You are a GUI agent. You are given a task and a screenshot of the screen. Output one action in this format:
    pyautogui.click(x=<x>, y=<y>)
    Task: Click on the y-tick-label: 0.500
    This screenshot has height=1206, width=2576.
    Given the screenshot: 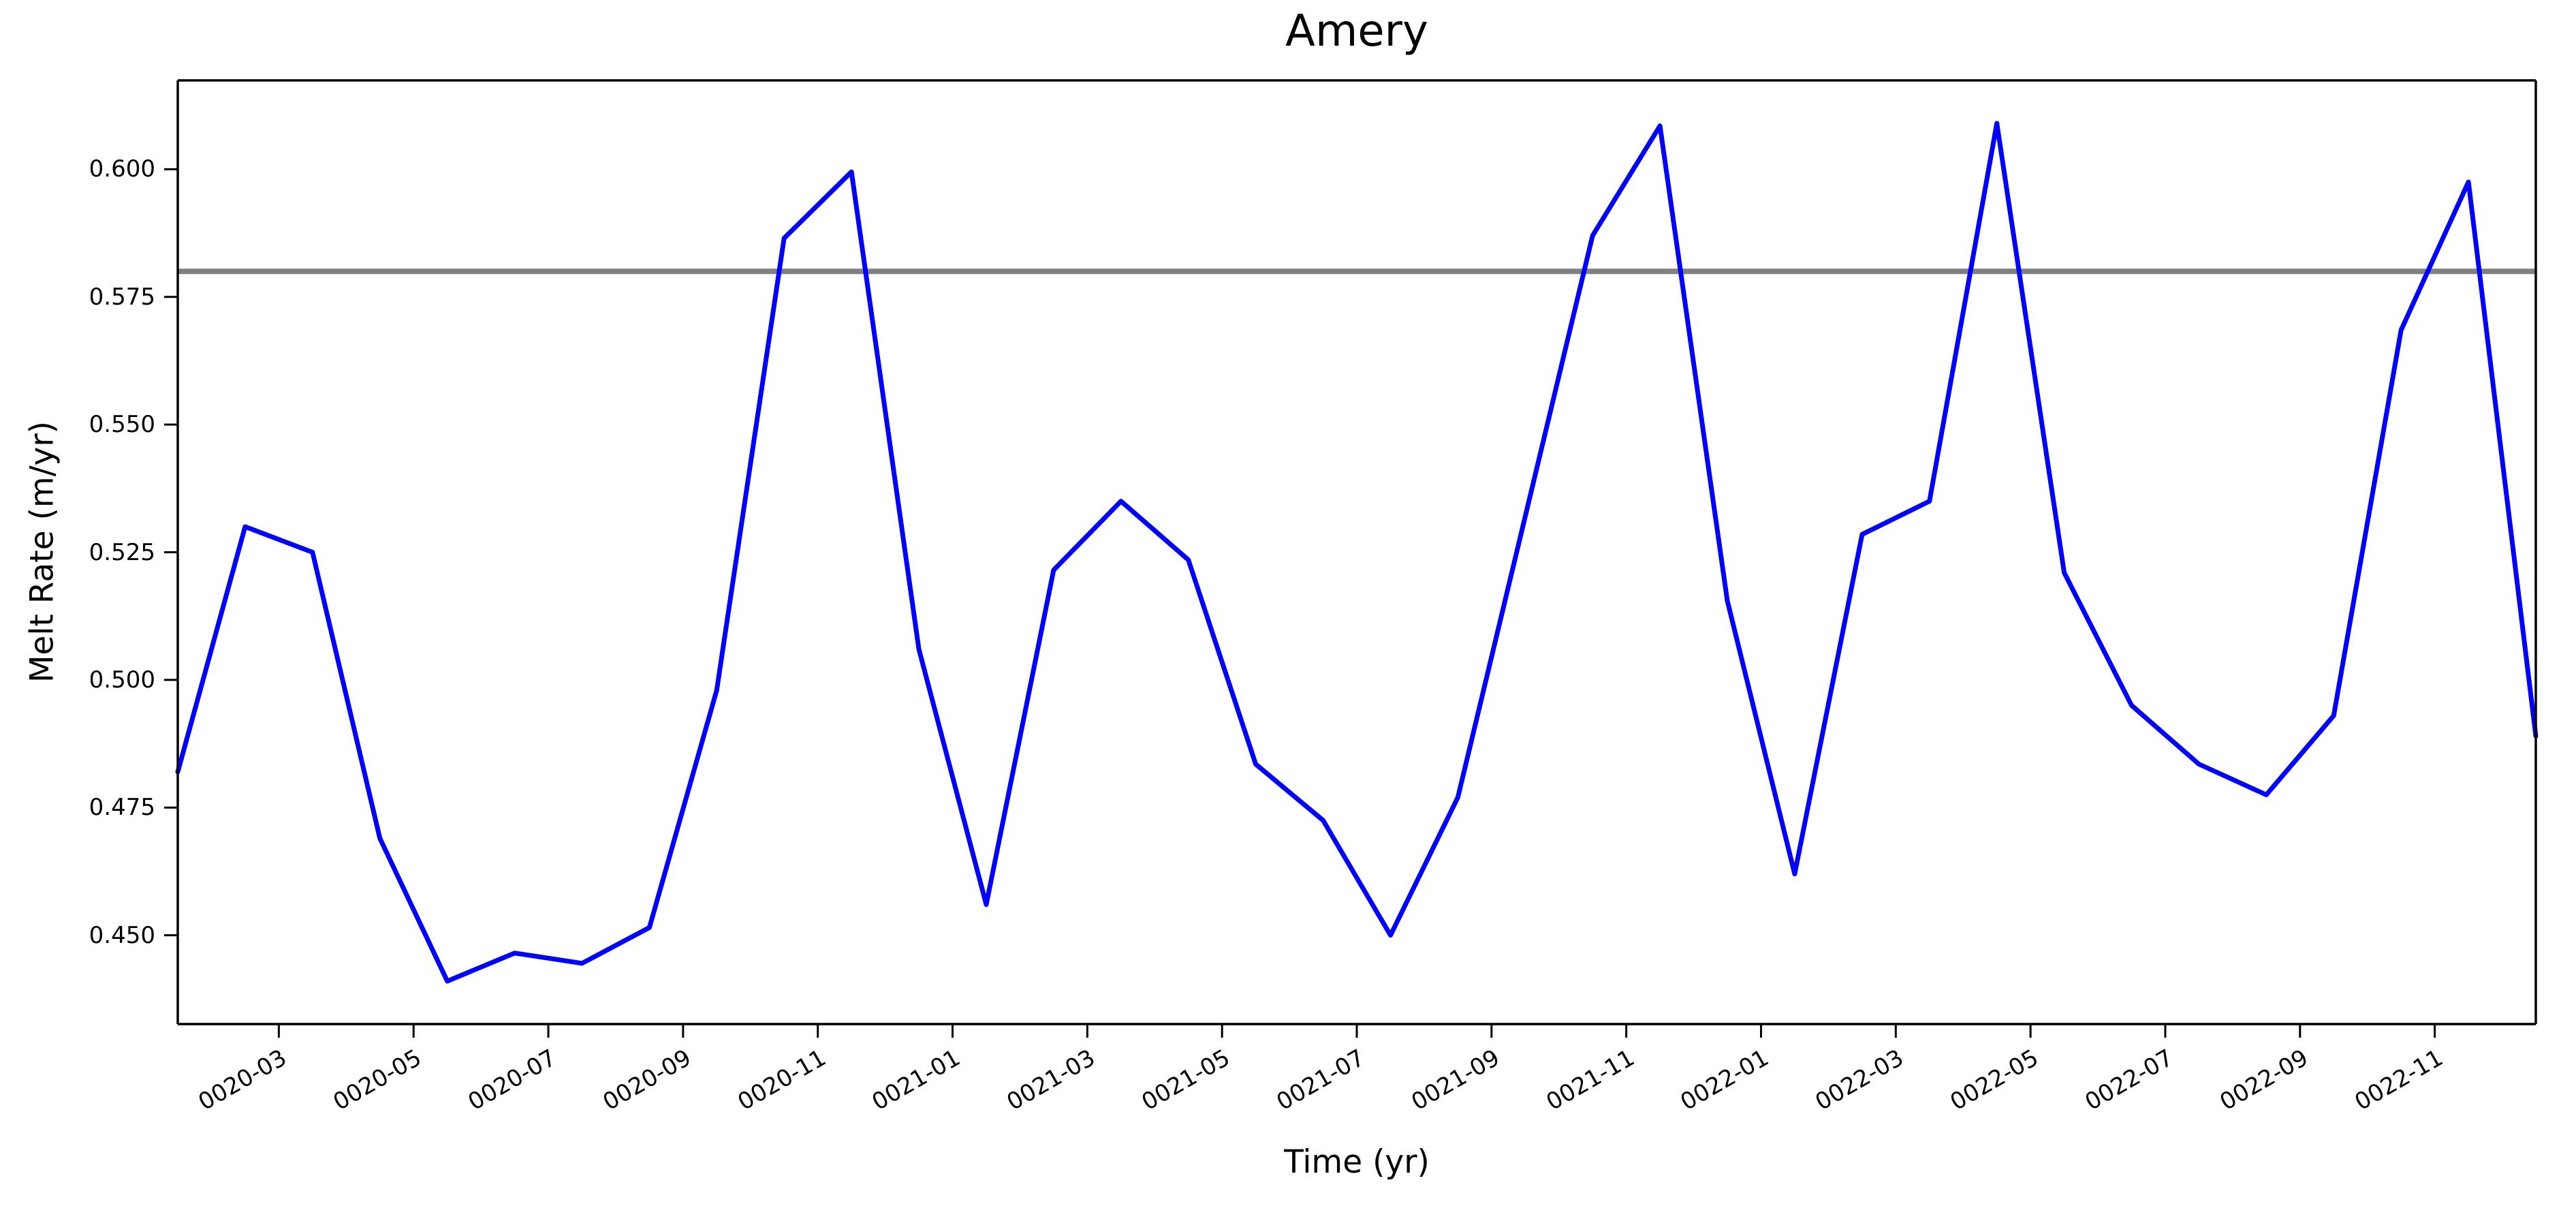 What is the action you would take?
    pyautogui.click(x=122, y=680)
    